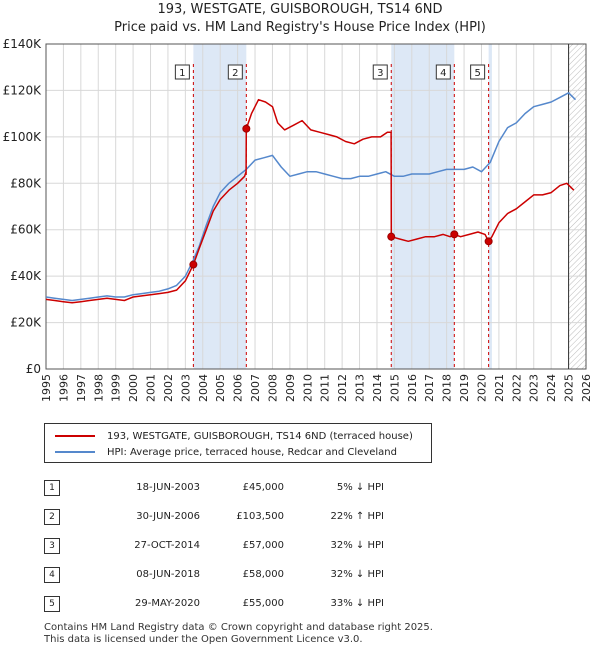 This screenshot has width=600, height=650. Describe the element at coordinates (238, 388) in the screenshot. I see `x-tick-label: 2006` at that location.